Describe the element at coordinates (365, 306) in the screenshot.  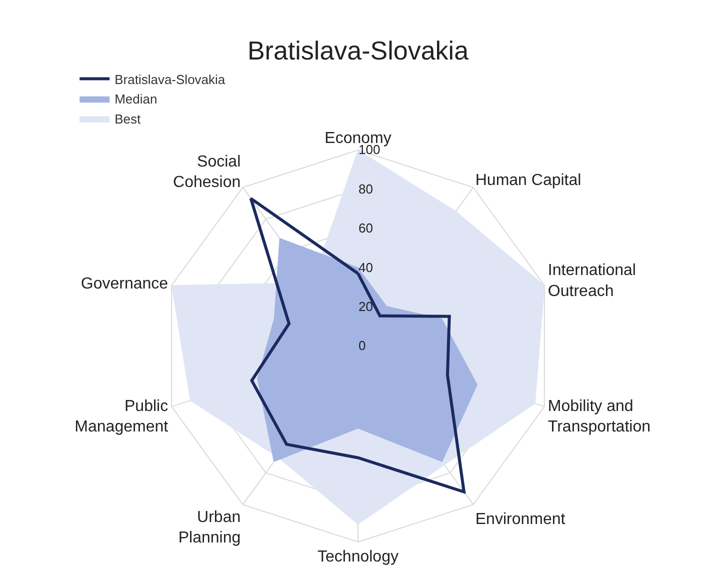
I see `y-tick-label: 20` at that location.